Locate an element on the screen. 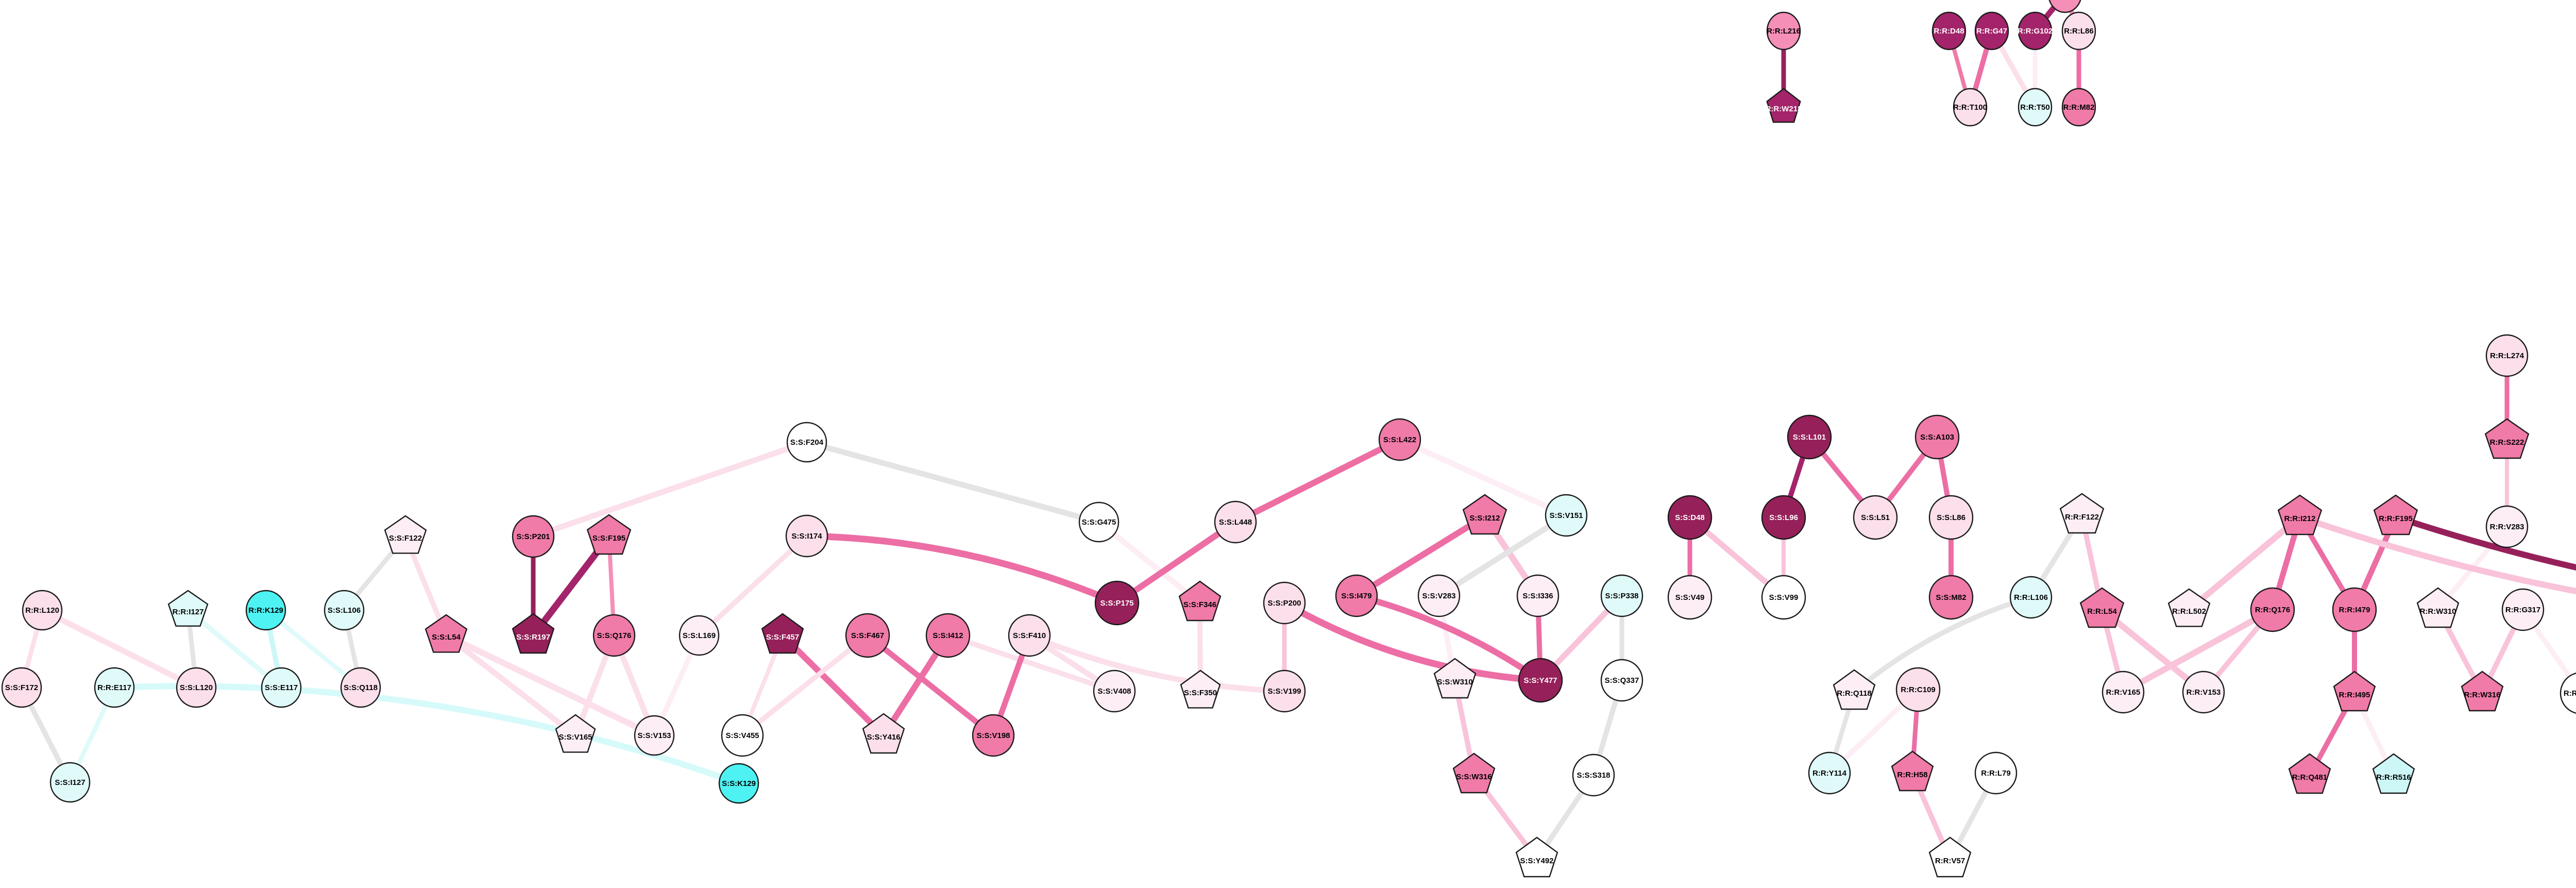  graph-node: S:S:L422 is located at coordinates (1399, 440).